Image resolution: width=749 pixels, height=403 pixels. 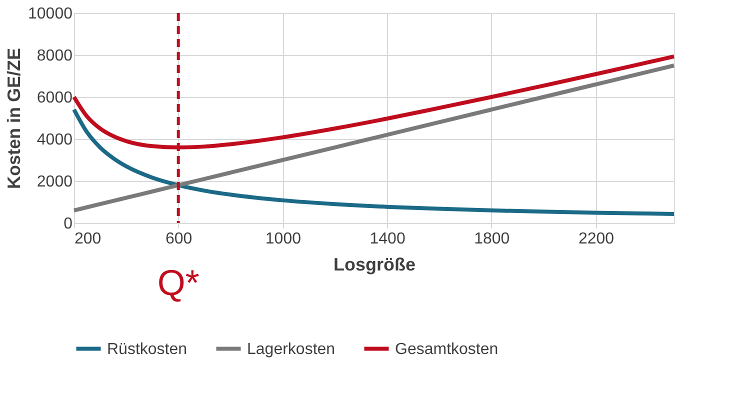 What do you see at coordinates (291, 349) in the screenshot?
I see `legend-label: Lagerkosten` at bounding box center [291, 349].